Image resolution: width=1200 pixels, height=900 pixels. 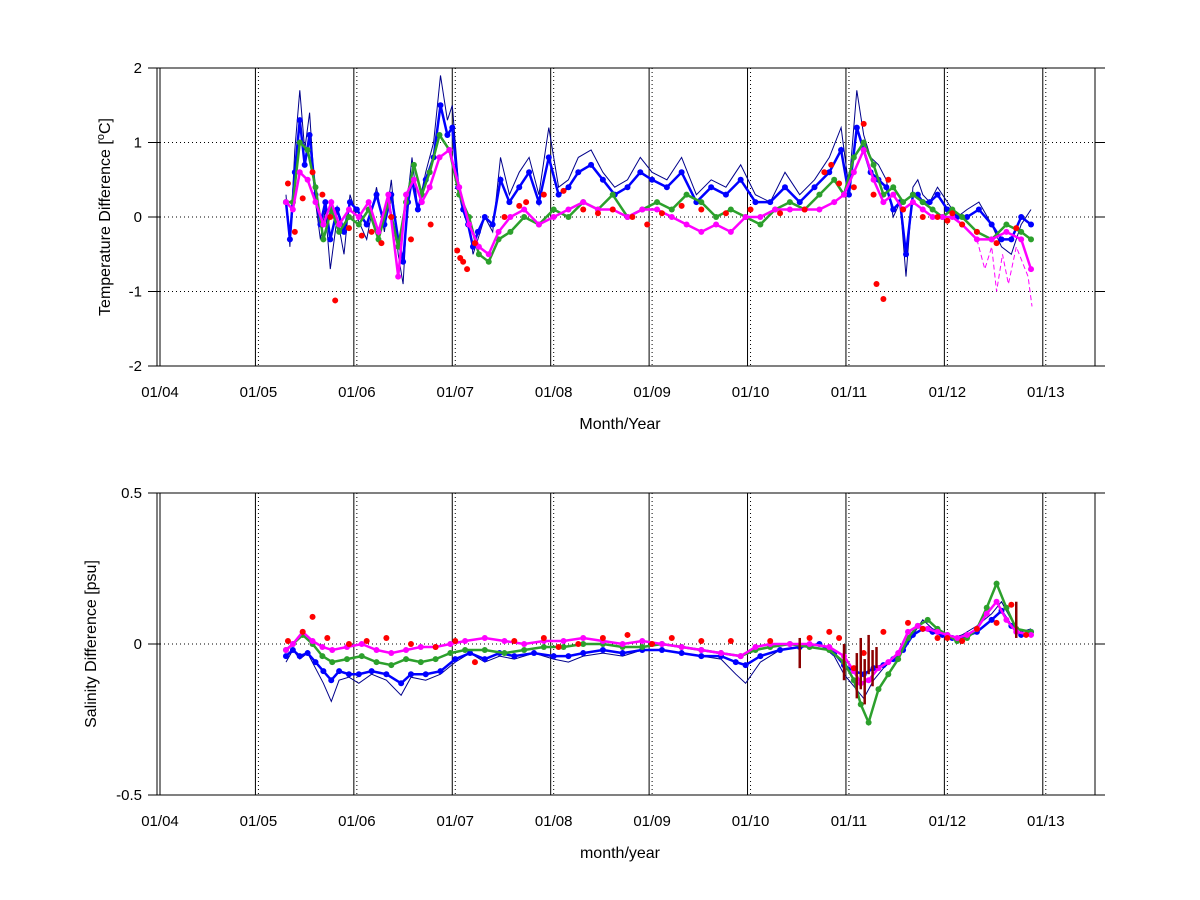 What do you see at coordinates (652, 392) in the screenshot?
I see `temperature-x-tick-label: 01/09` at bounding box center [652, 392].